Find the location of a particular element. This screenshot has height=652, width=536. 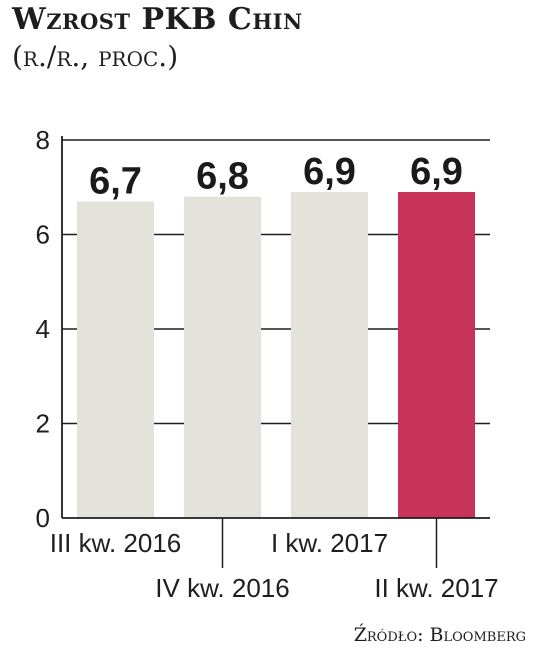

y-tick-label: 2 is located at coordinates (43, 424).